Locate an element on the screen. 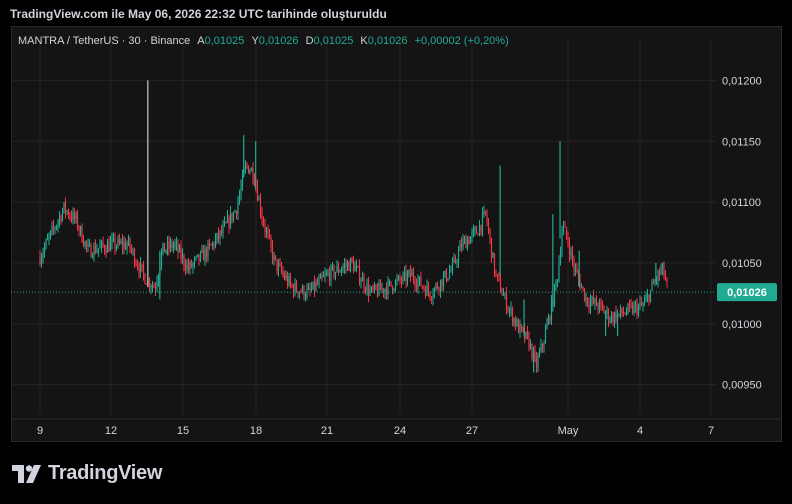 The width and height of the screenshot is (792, 504). last-price-tag is located at coordinates (747, 292).